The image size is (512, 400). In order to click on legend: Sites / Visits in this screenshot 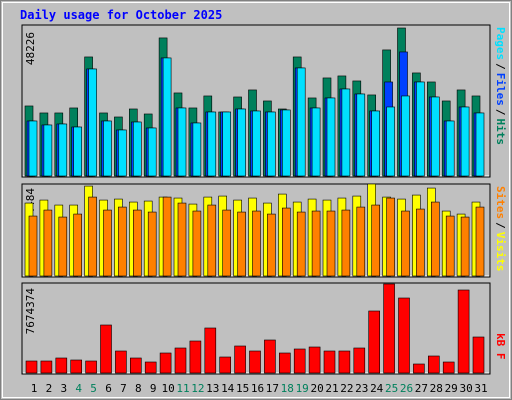, I will do `click(500, 229)`.